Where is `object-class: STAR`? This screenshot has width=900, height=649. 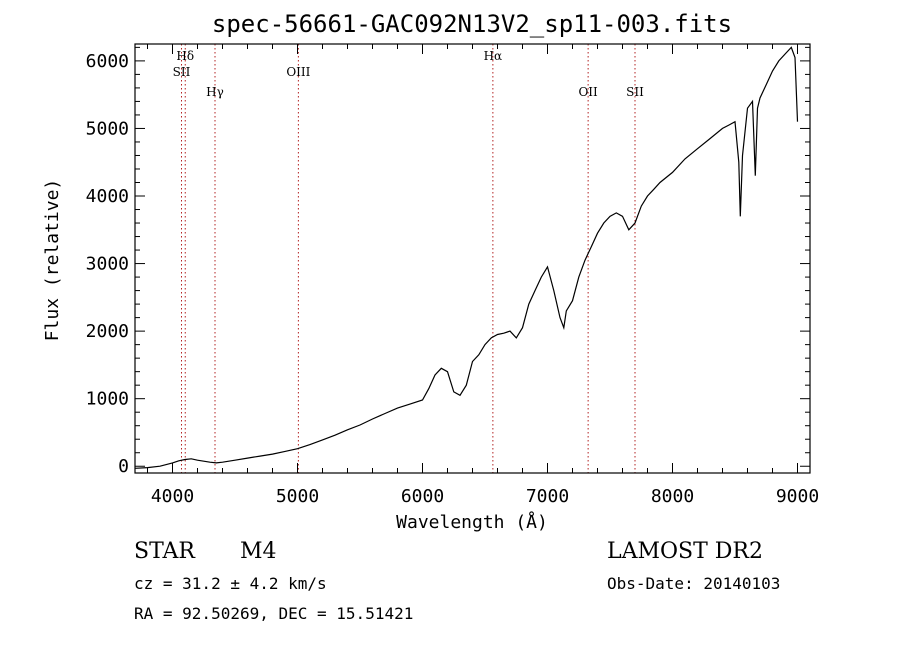 object-class: STAR is located at coordinates (165, 551).